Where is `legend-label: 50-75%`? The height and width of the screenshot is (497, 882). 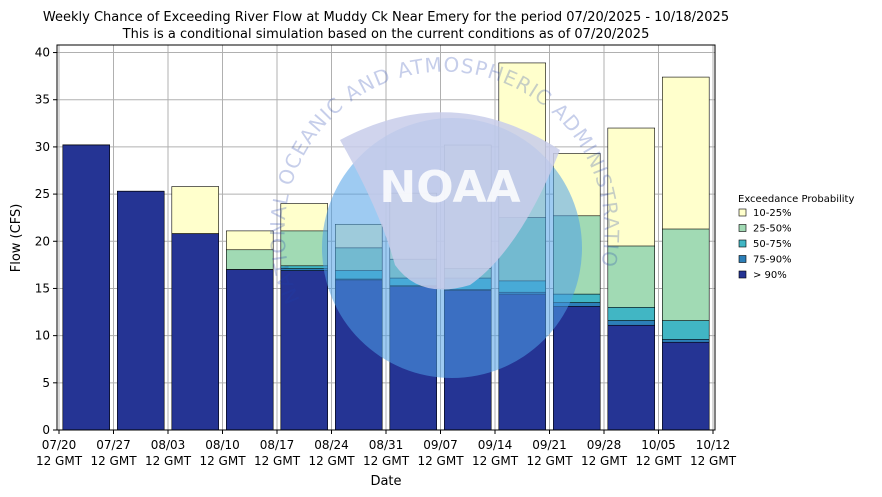
legend-label: 50-75% is located at coordinates (772, 244).